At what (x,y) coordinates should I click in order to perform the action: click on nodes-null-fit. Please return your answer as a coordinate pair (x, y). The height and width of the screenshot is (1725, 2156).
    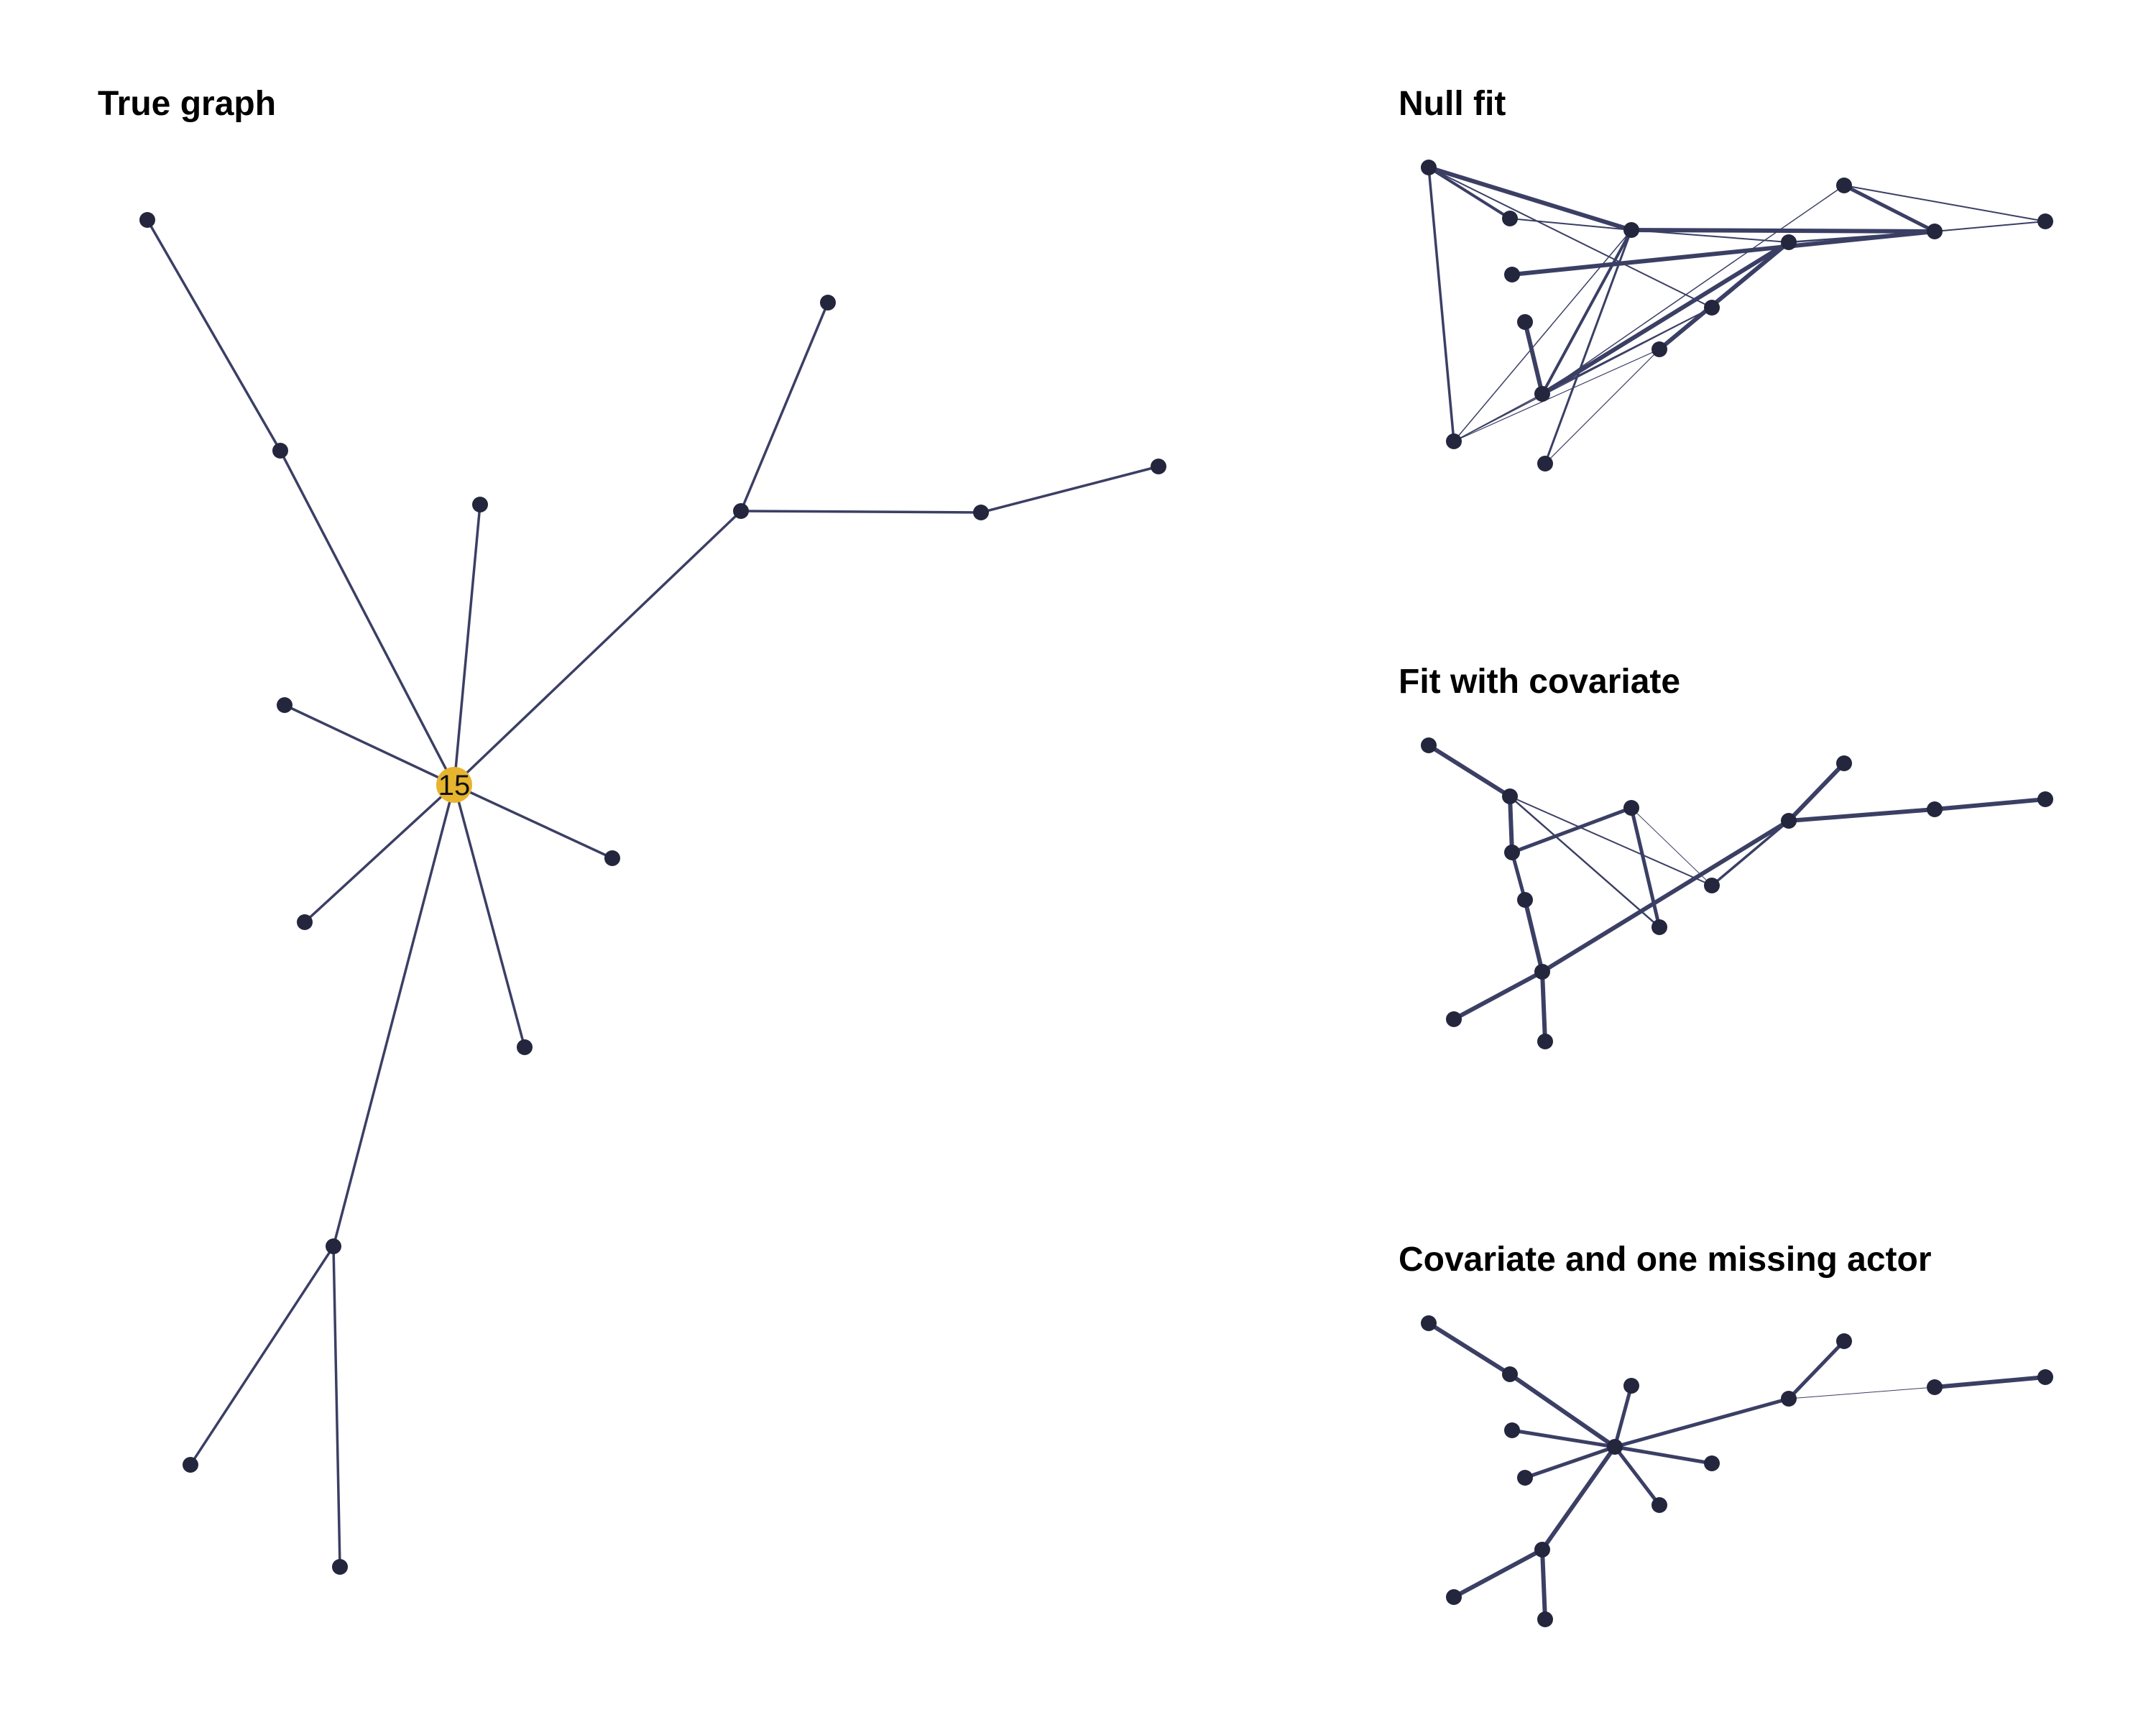
    Looking at the image, I should click on (1737, 316).